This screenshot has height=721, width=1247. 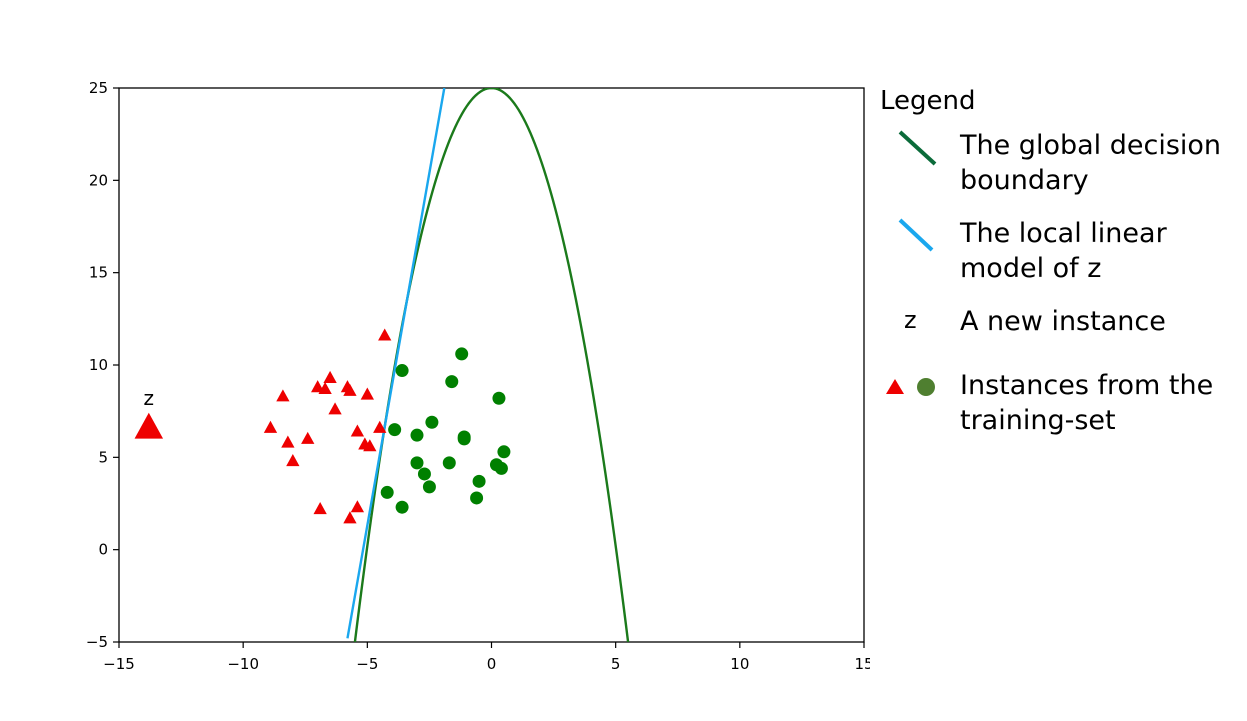 What do you see at coordinates (910, 320) in the screenshot?
I see `z-glyph: z` at bounding box center [910, 320].